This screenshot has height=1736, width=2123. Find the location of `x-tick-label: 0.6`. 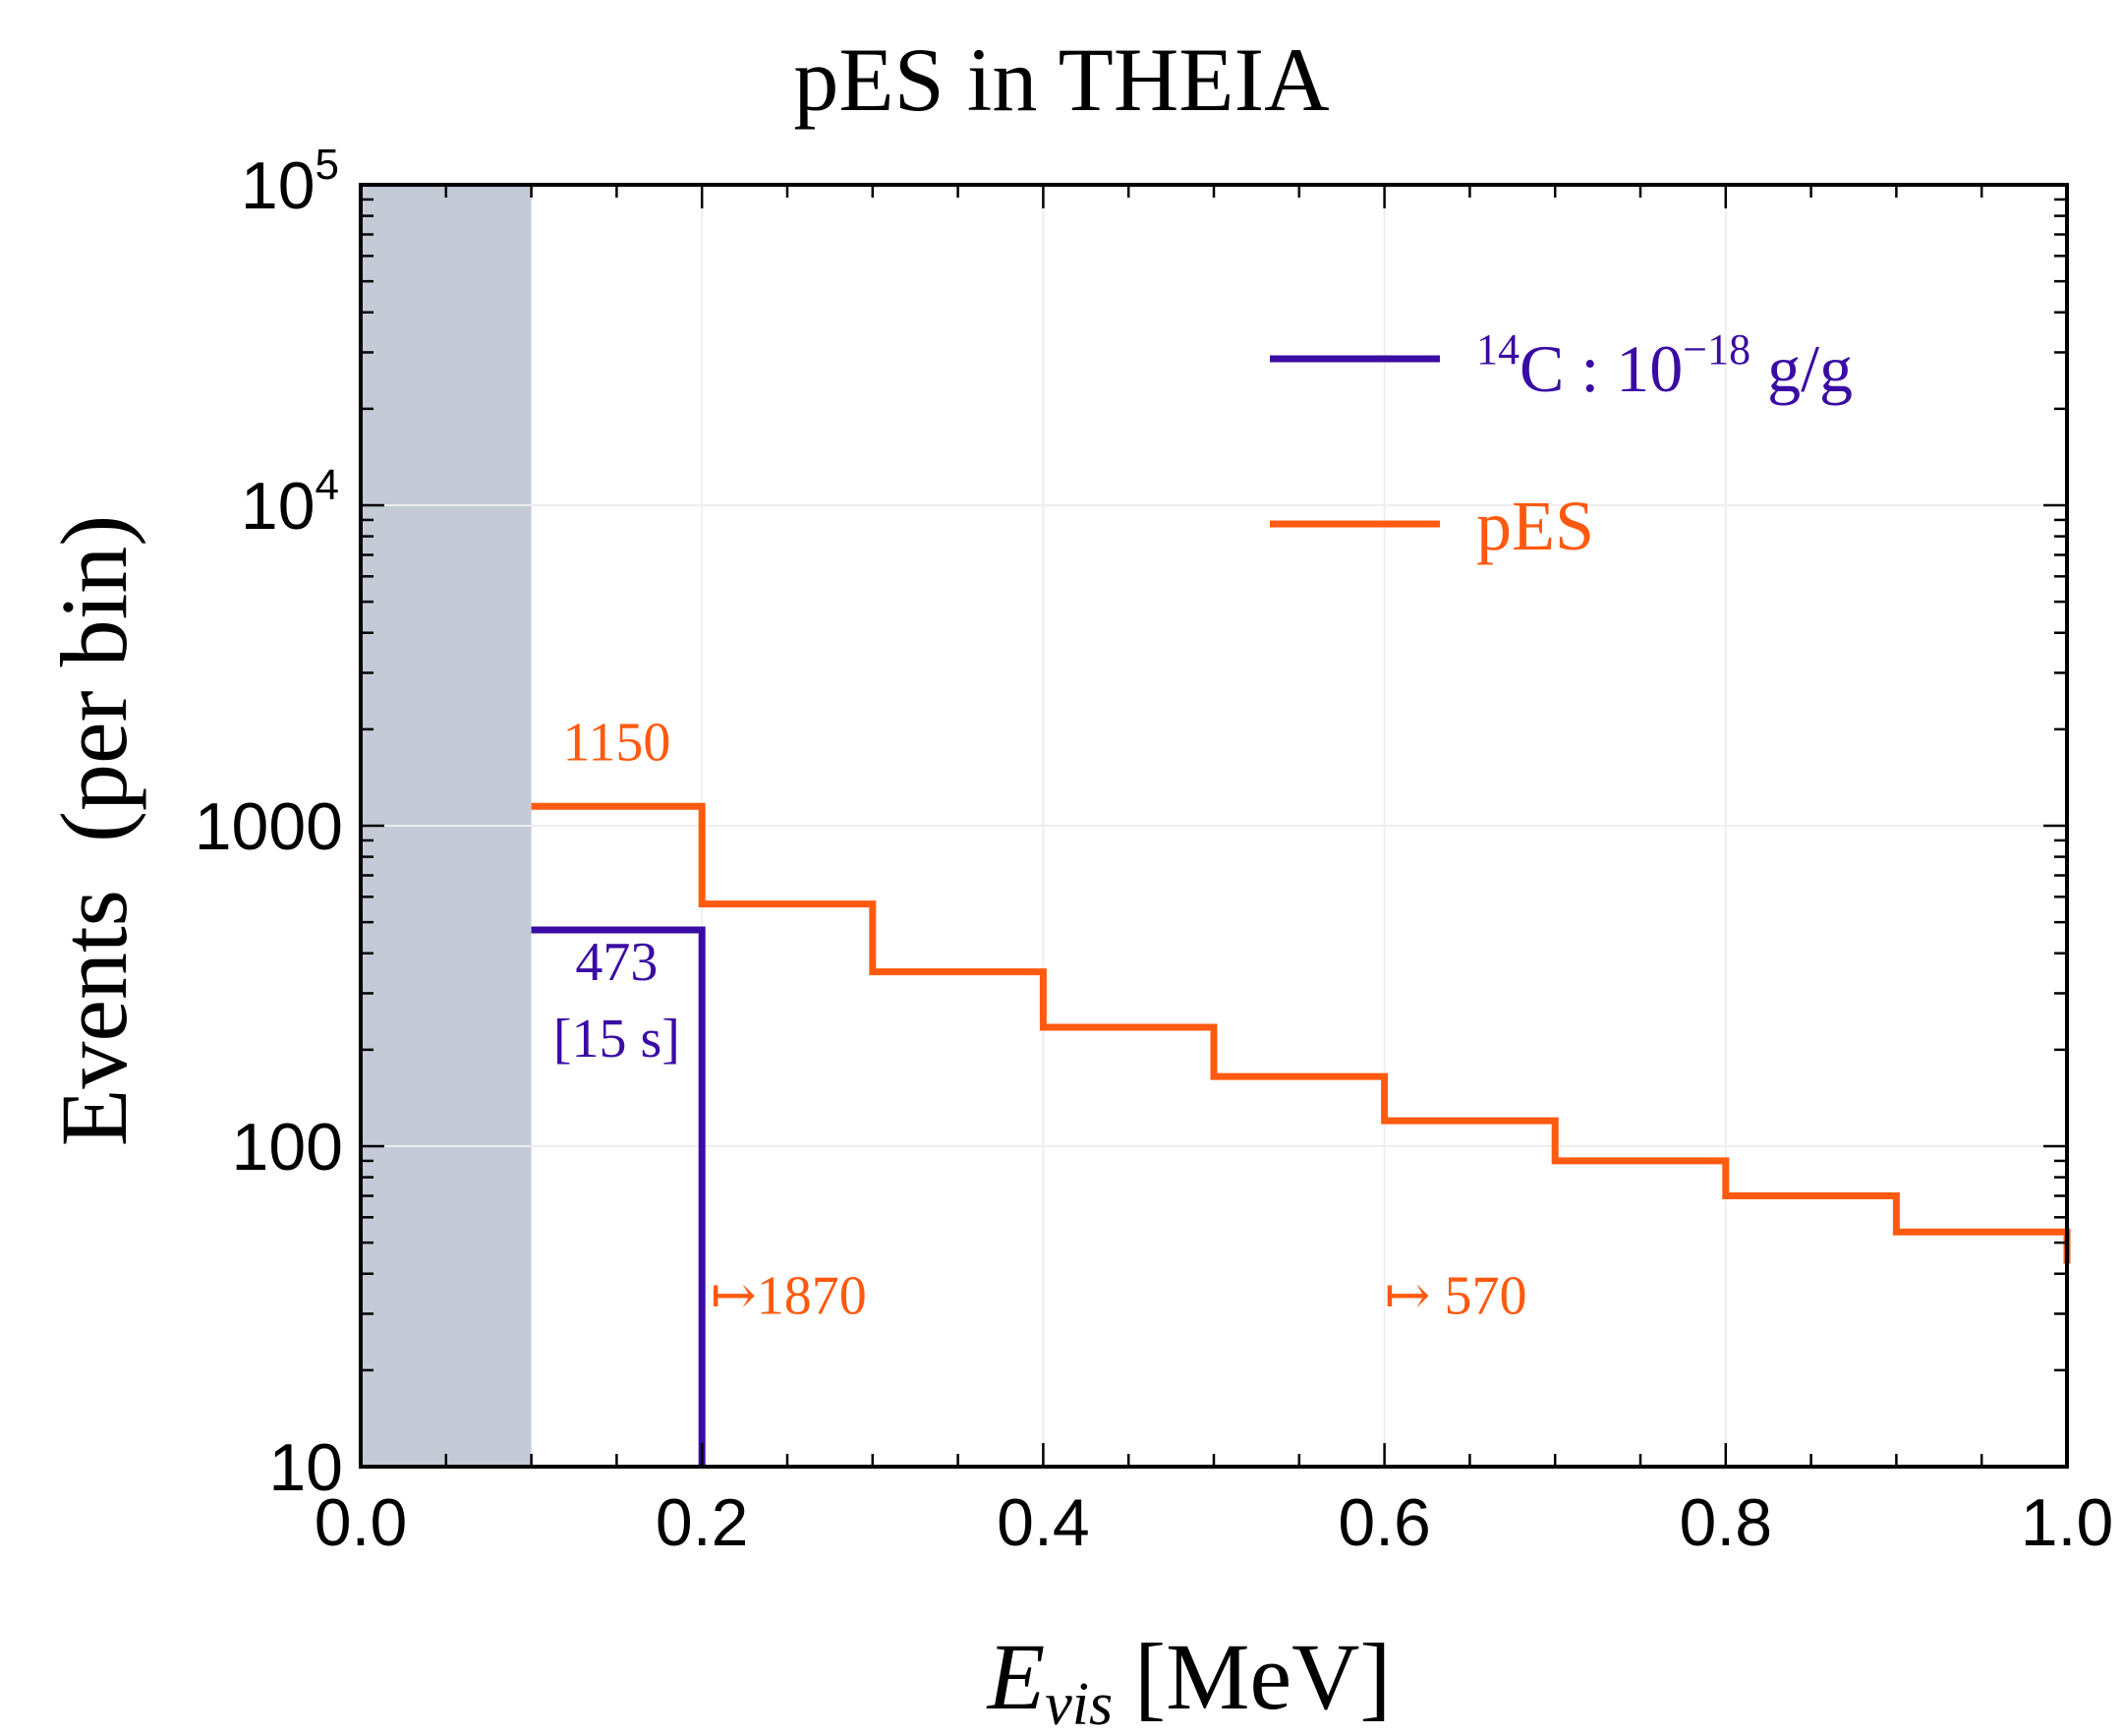

x-tick-label: 0.6 is located at coordinates (1384, 1522).